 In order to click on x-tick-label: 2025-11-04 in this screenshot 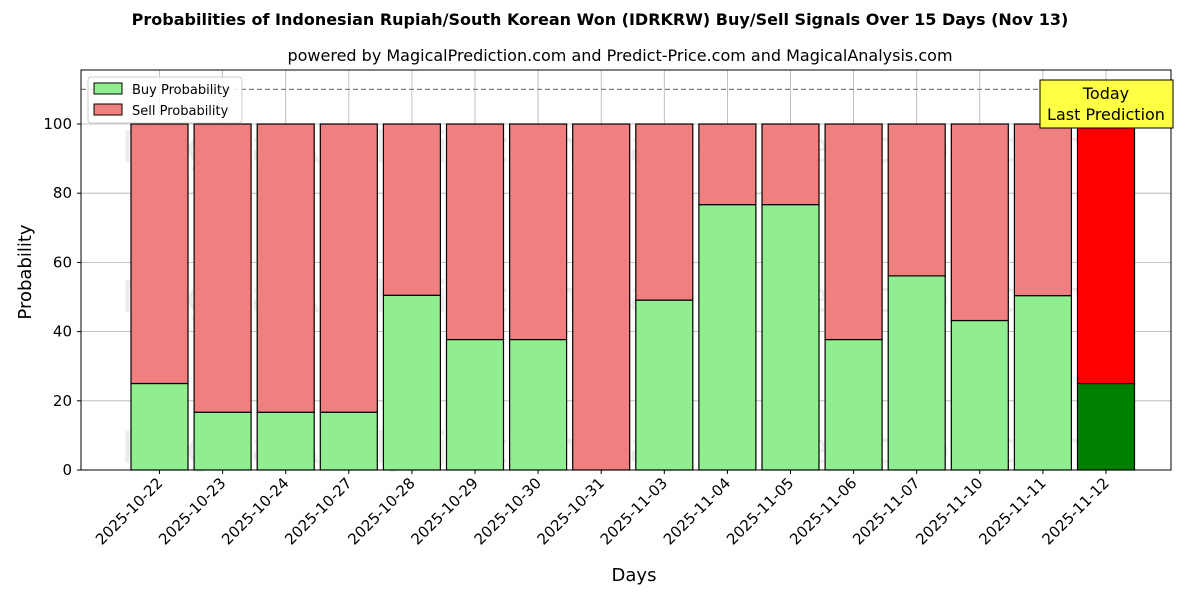, I will do `click(697, 511)`.